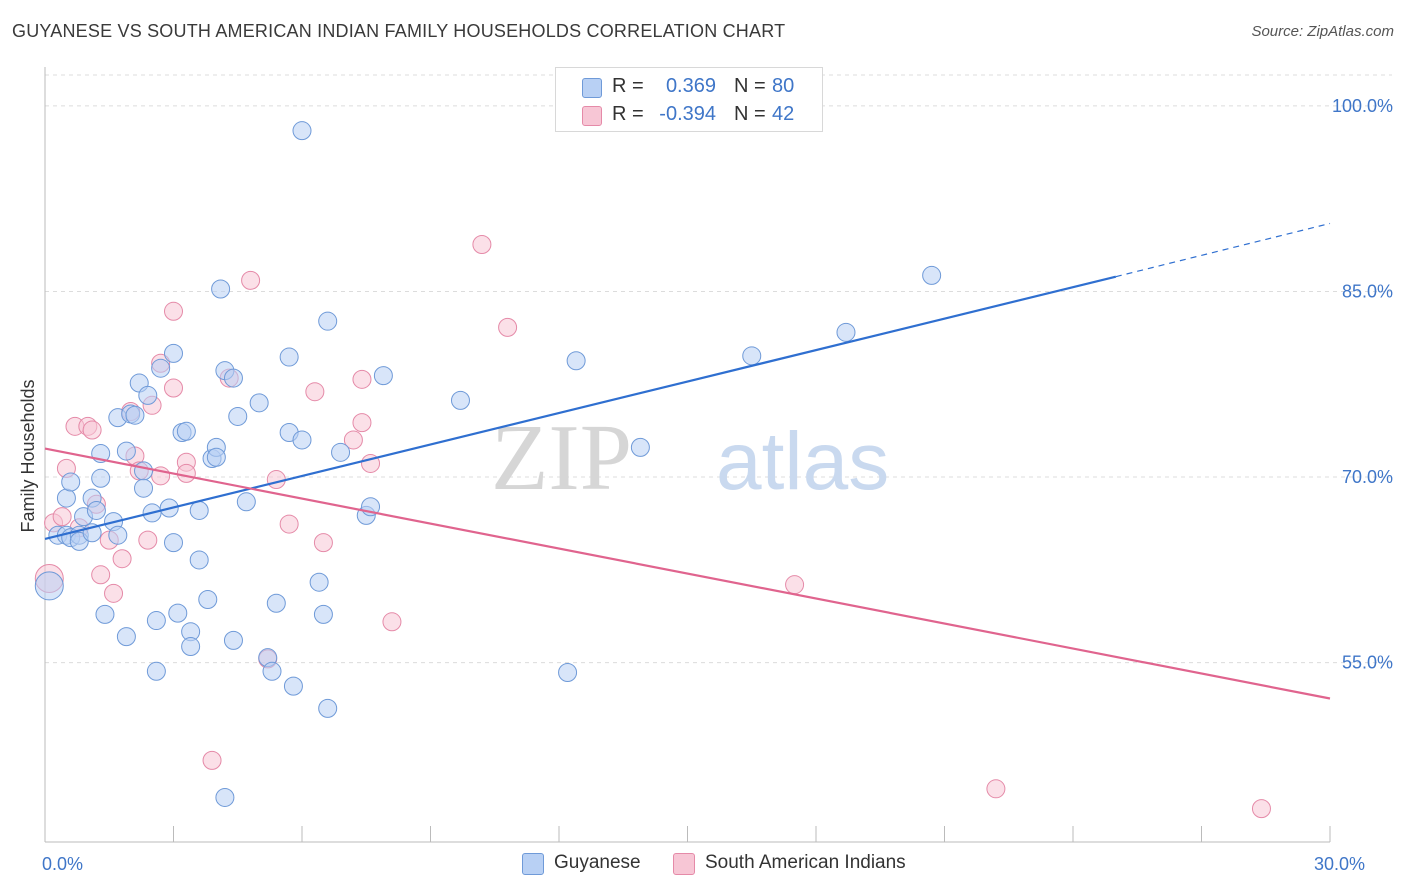 This screenshot has width=1406, height=892. Describe the element at coordinates (1223, 250) in the screenshot. I see `guyanese-trend-extension` at that location.